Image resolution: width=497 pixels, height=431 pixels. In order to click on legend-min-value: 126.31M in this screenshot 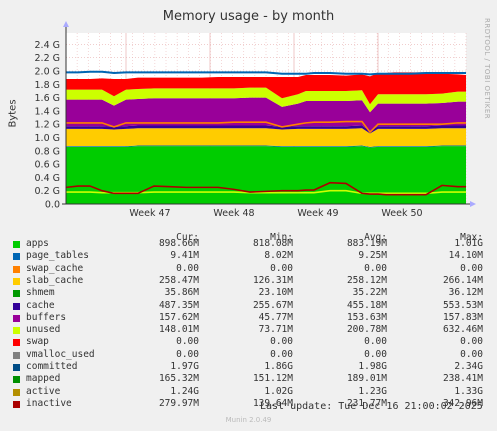, I will do `click(272, 280)`.